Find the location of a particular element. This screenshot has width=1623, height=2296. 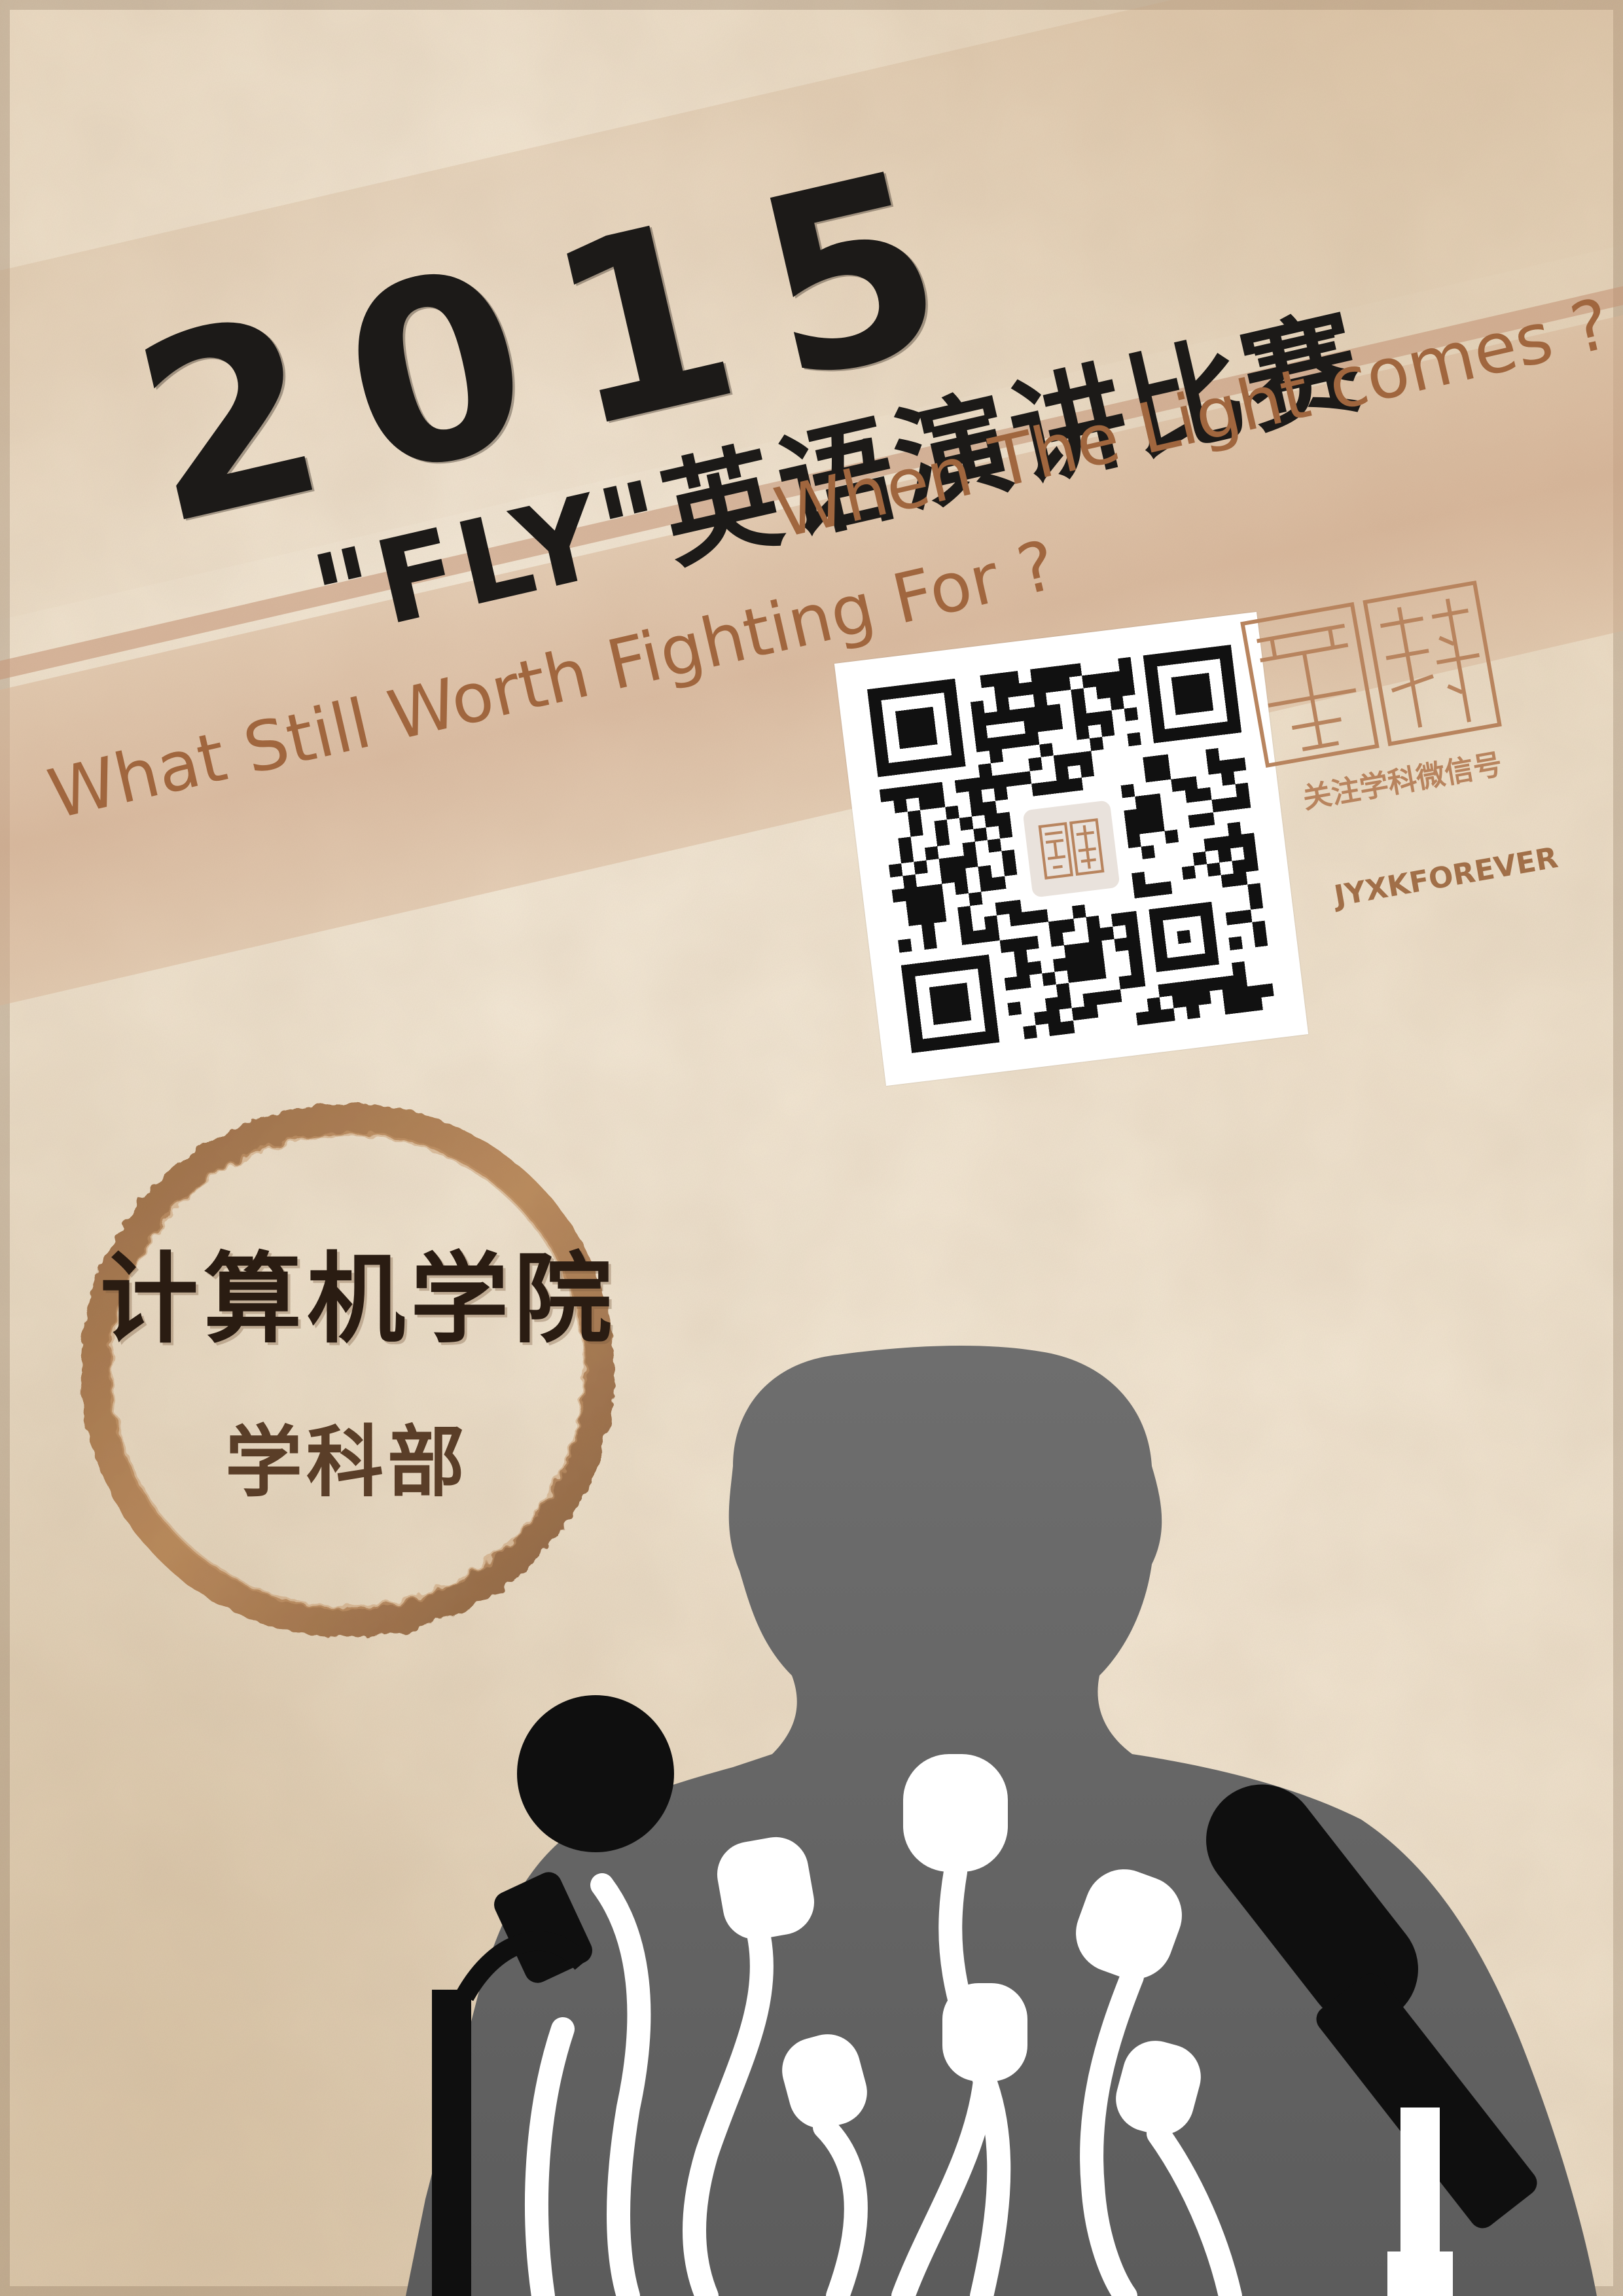

college-name: 计算机学院 is located at coordinates (358, 1299).